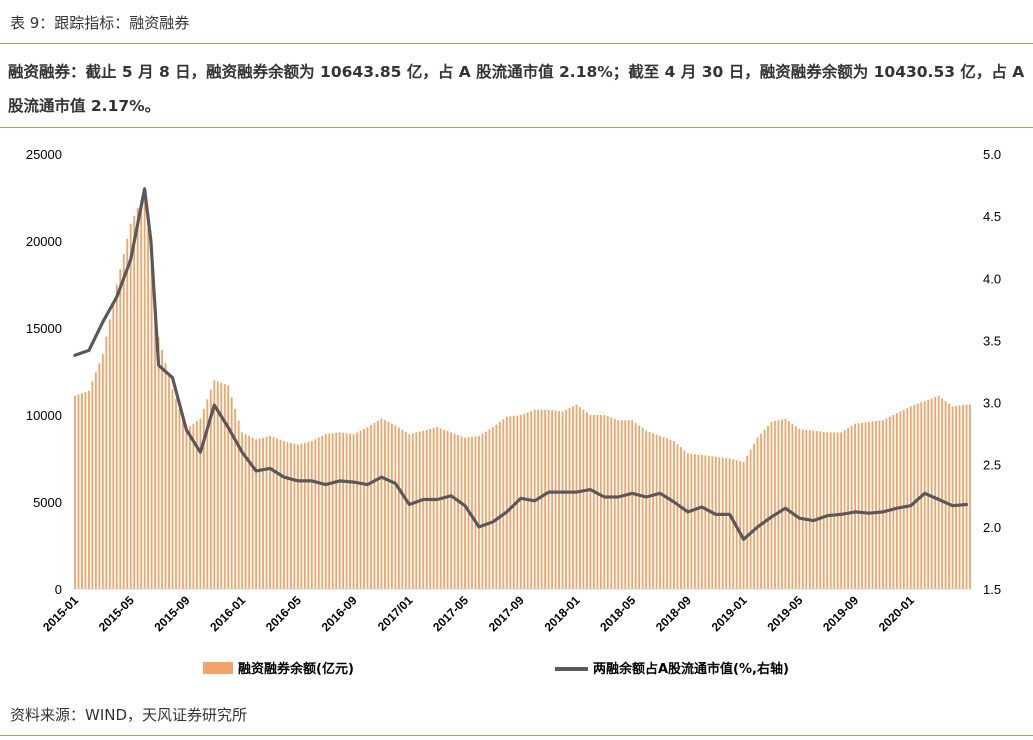 Image resolution: width=1033 pixels, height=740 pixels. I want to click on x-tick-label: 2015-09, so click(172, 613).